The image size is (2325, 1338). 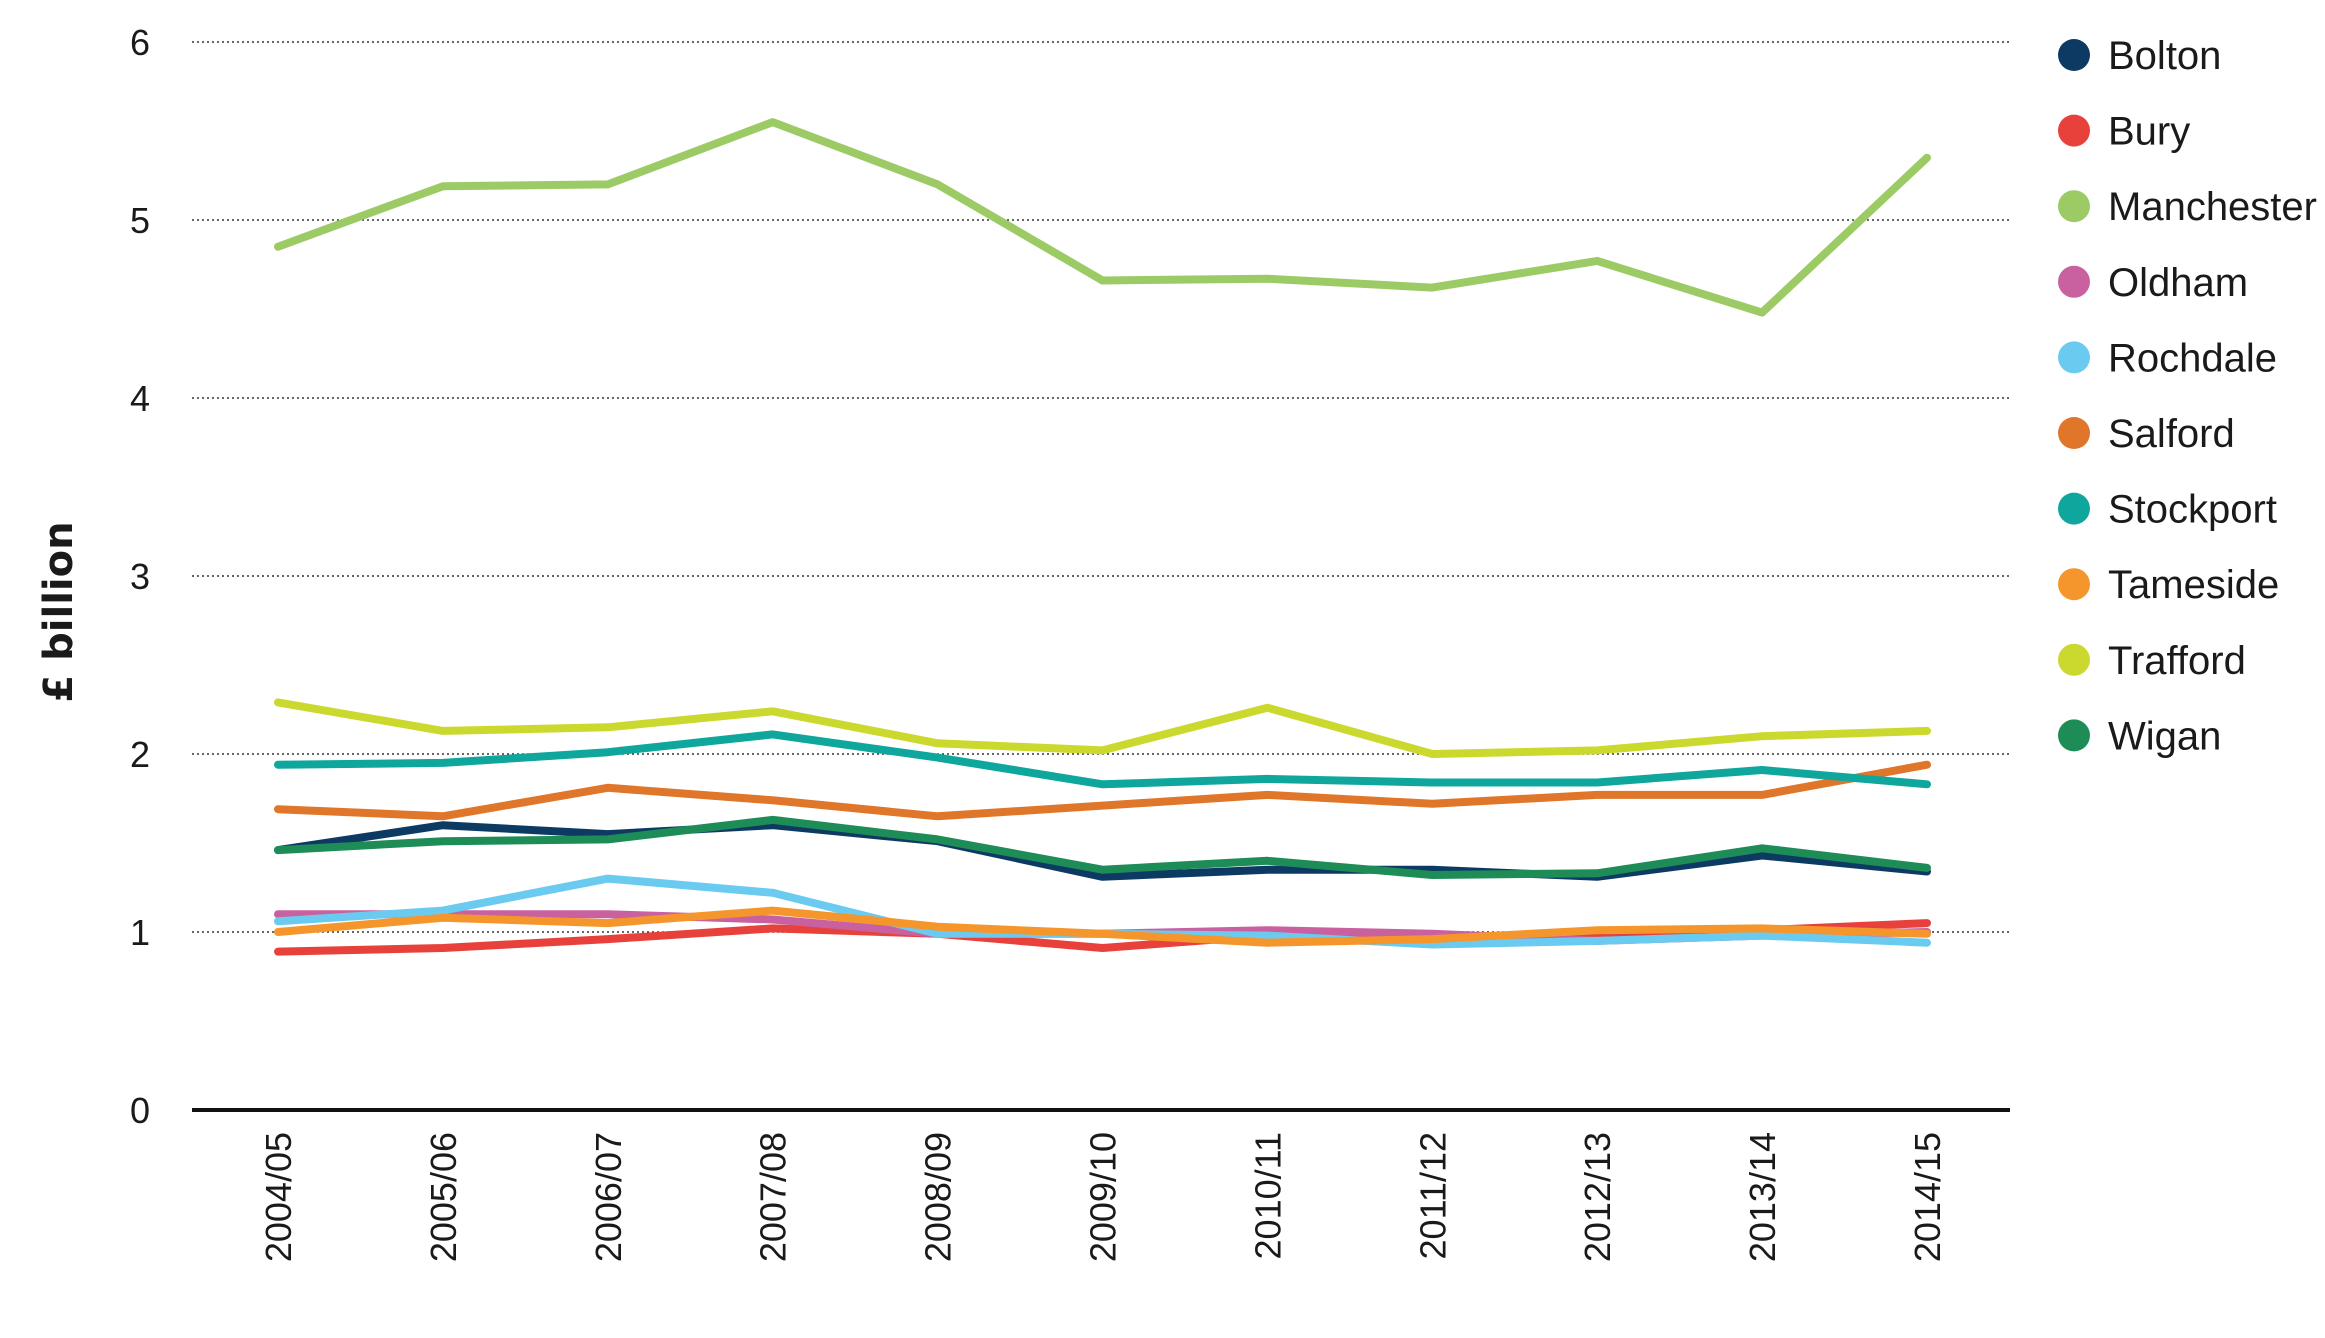 I want to click on legend-label: Tameside, so click(x=2193, y=585).